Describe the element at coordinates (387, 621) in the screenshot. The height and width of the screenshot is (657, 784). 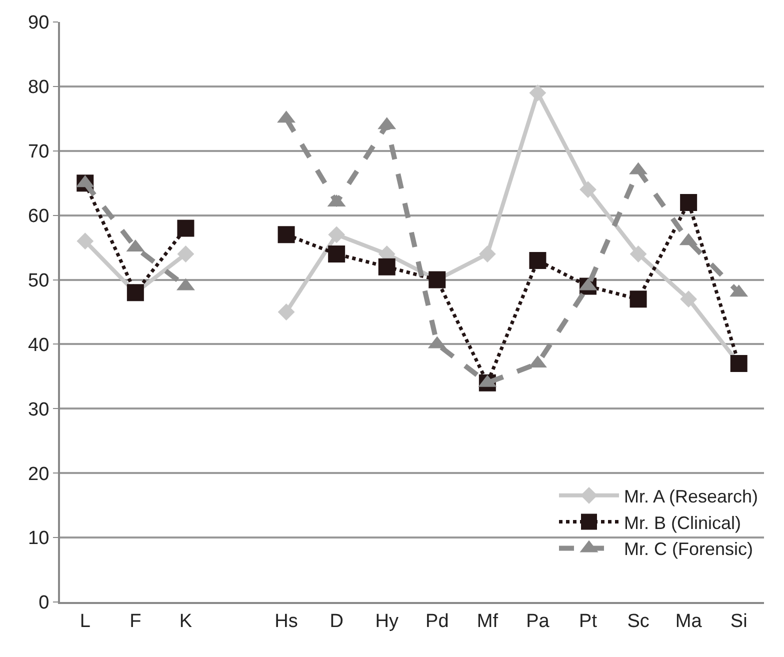
I see `x-tick-label: Hy` at that location.